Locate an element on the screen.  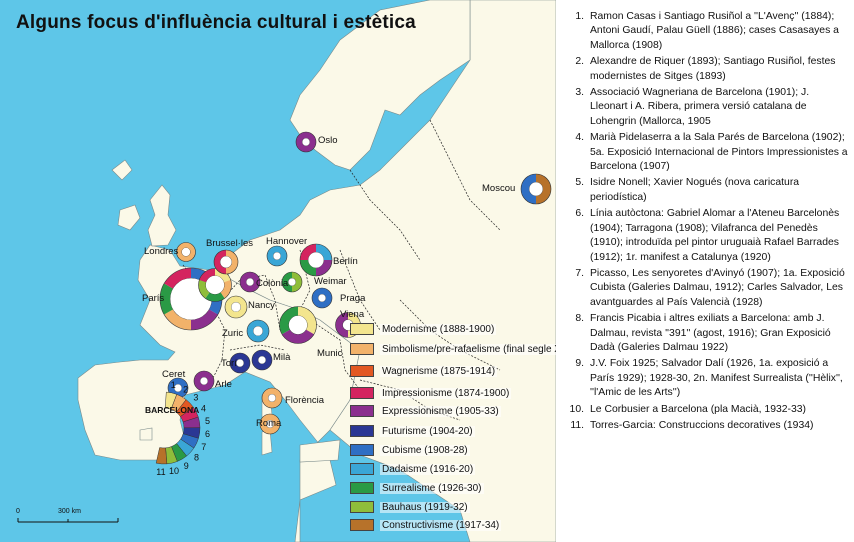
legend-label: Dadaisme (1916-20) is located at coordinates (428, 469).